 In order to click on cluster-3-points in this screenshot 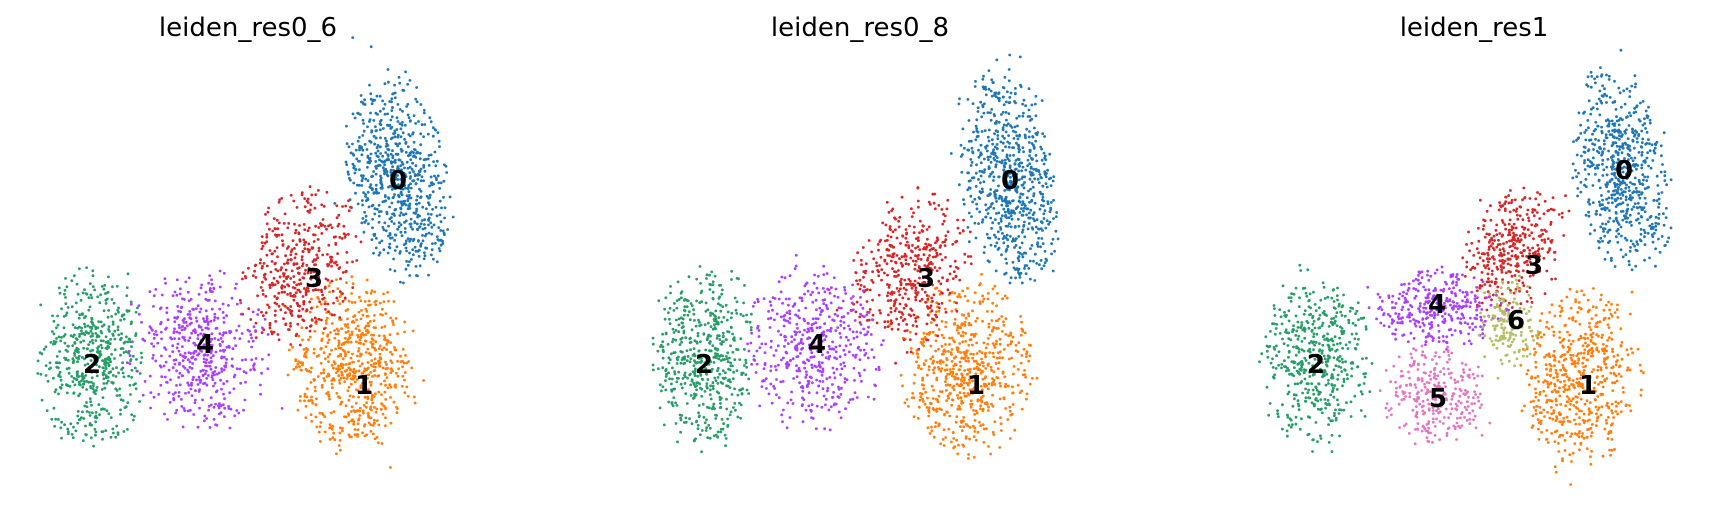, I will do `click(300, 266)`.